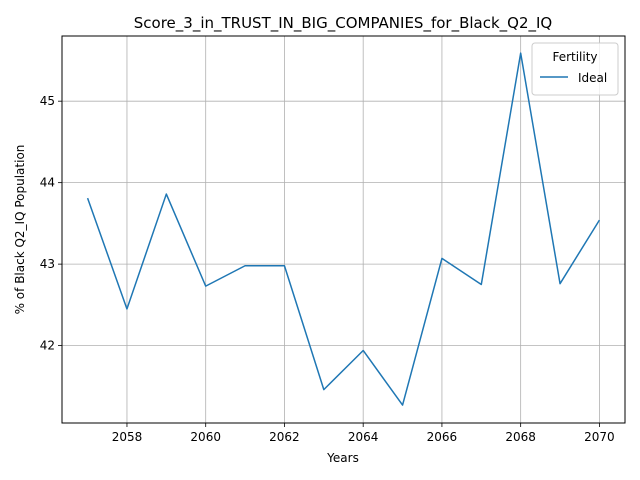 The height and width of the screenshot is (480, 640). Describe the element at coordinates (47, 183) in the screenshot. I see `y-tick-label: 44` at that location.